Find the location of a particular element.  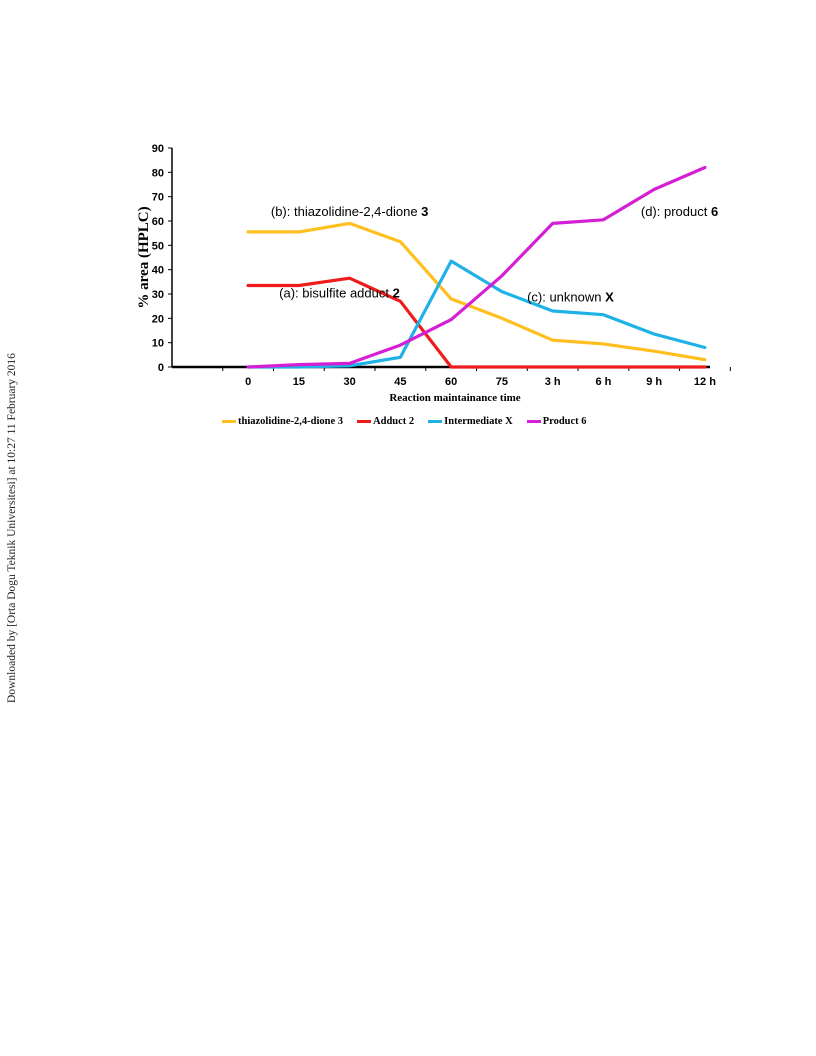

annotation-4: (c): unknown X is located at coordinates (570, 296).